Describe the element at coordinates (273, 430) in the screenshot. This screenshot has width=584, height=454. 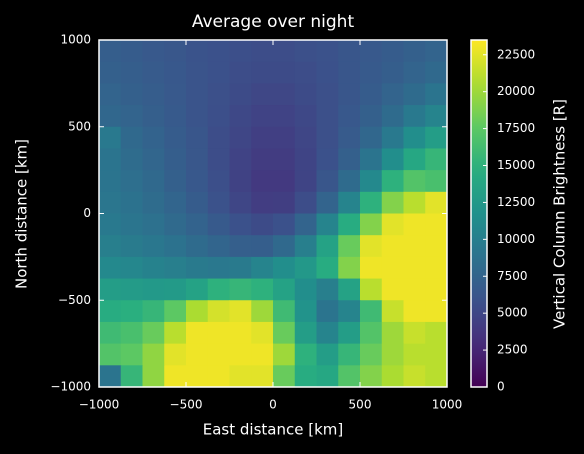
I see `x-axis-label: East distance [km]` at that location.